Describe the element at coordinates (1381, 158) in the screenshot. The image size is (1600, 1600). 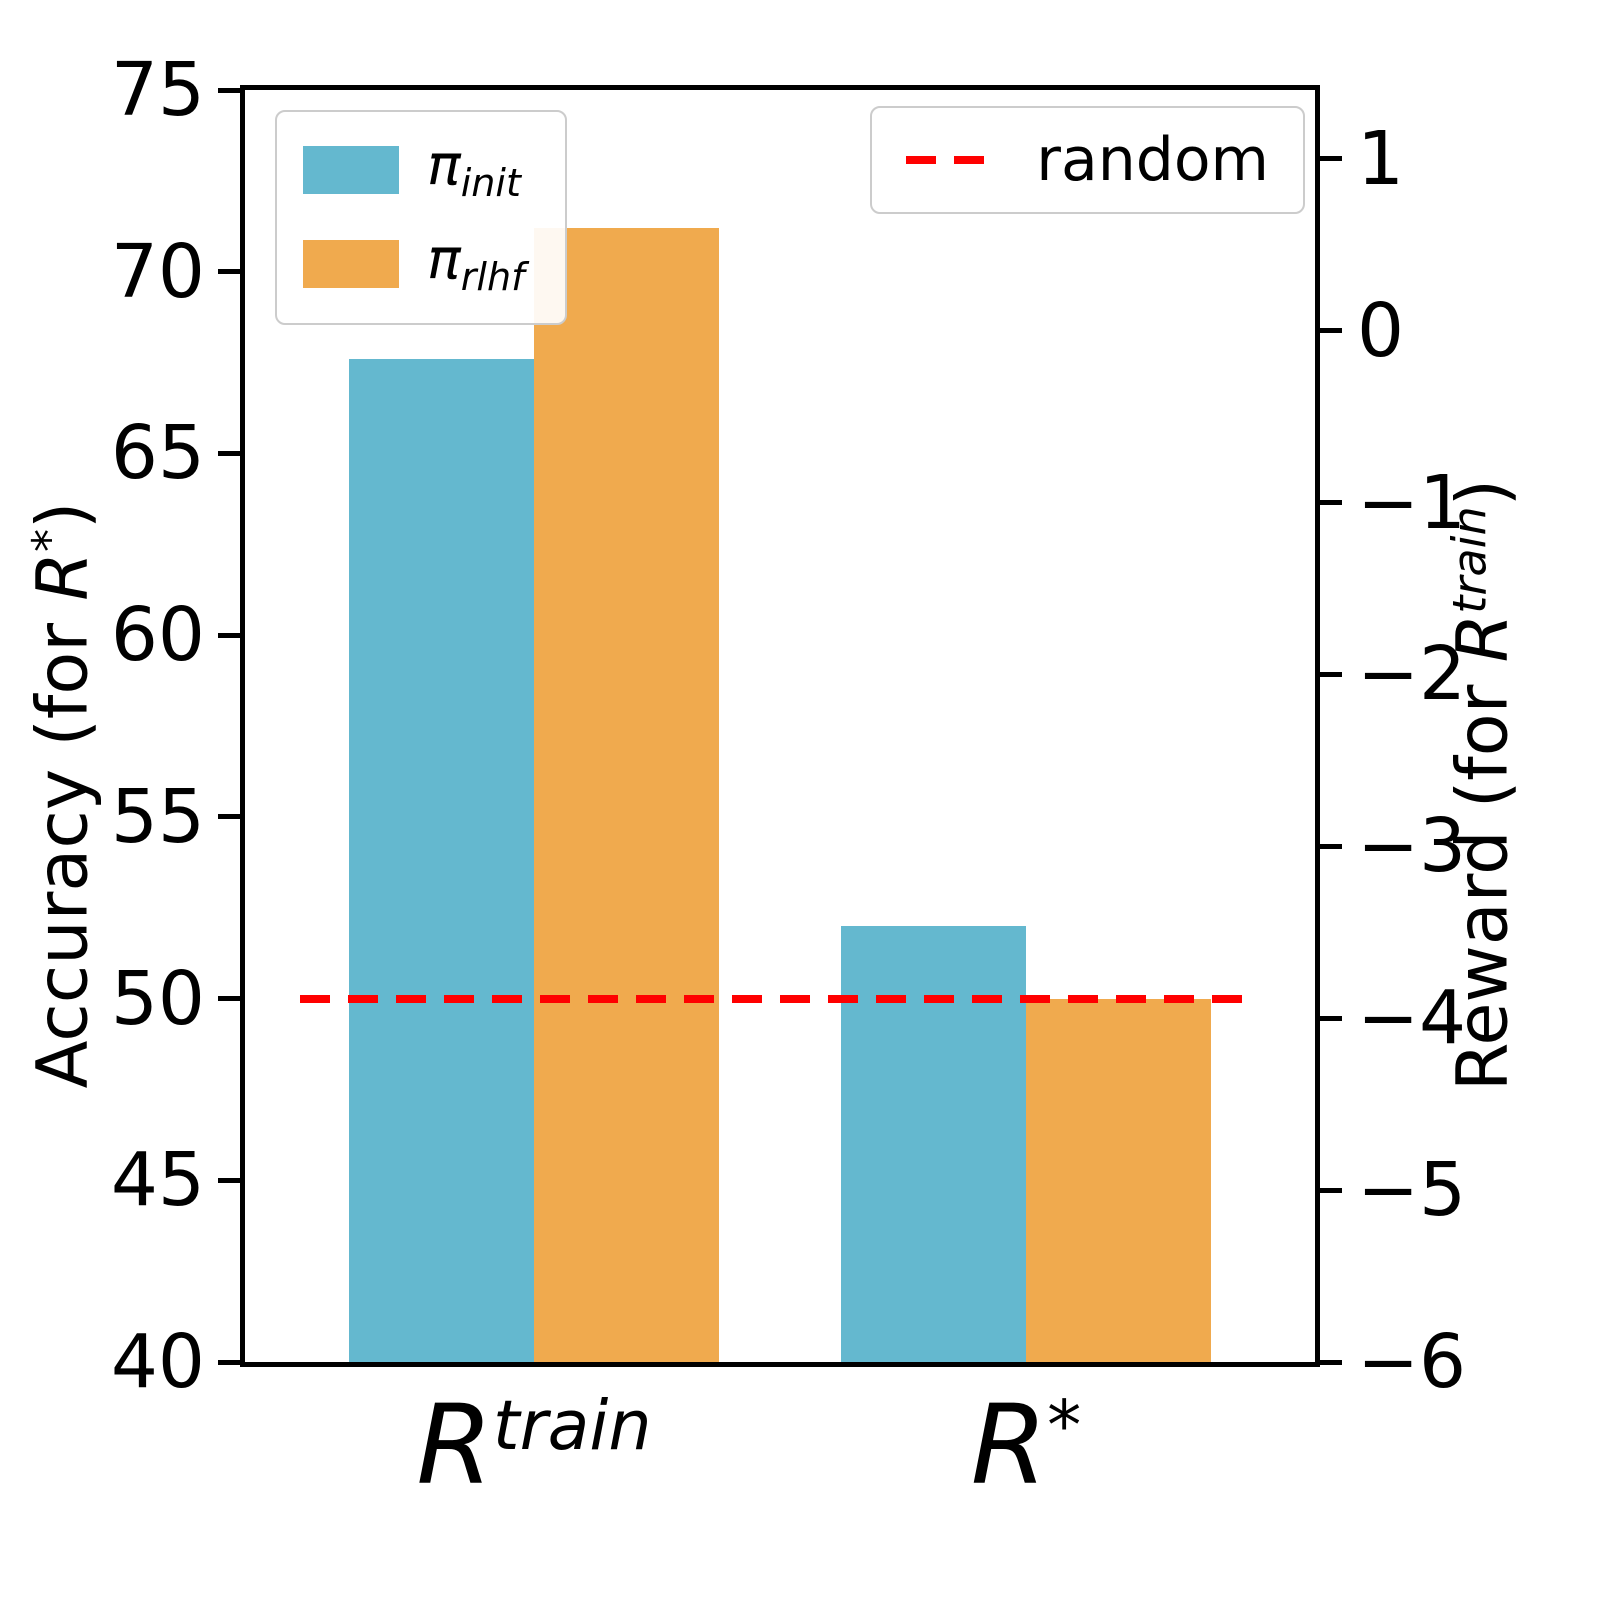
I see `right-axis-tick-label: 1` at that location.